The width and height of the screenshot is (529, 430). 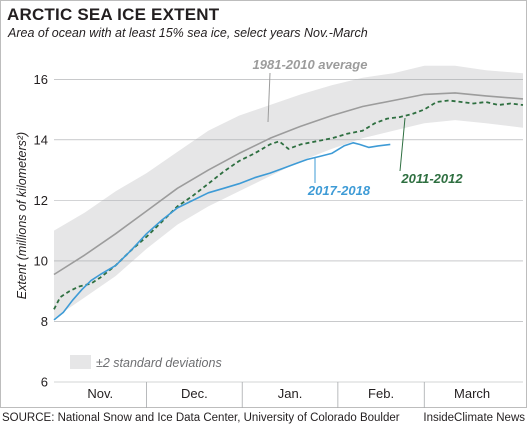 What do you see at coordinates (474, 418) in the screenshot?
I see `publisher-credit: InsideClimate News` at bounding box center [474, 418].